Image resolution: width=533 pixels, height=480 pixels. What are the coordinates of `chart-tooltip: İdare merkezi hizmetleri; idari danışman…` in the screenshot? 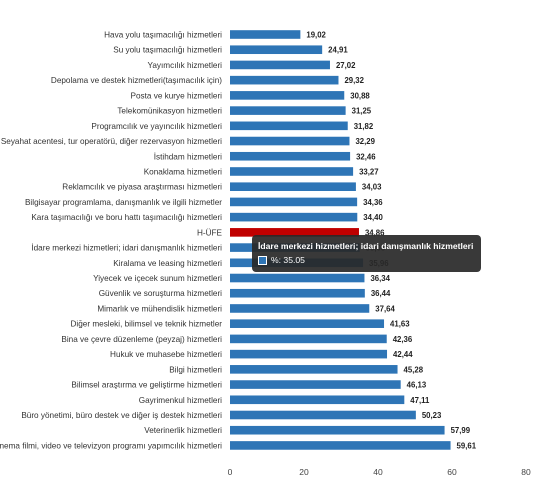 It's located at (367, 253).